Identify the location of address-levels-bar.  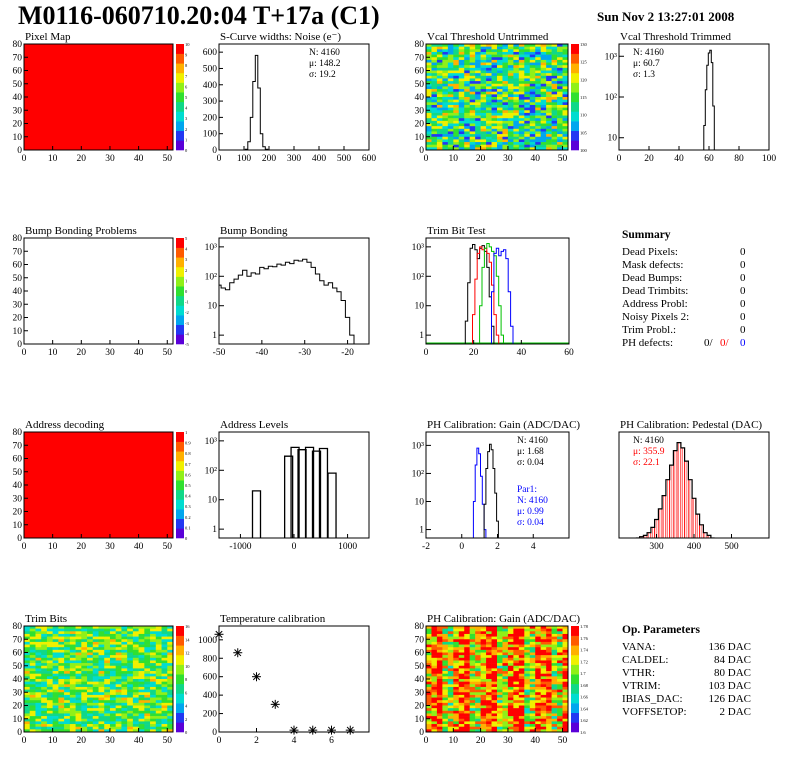
(295, 492).